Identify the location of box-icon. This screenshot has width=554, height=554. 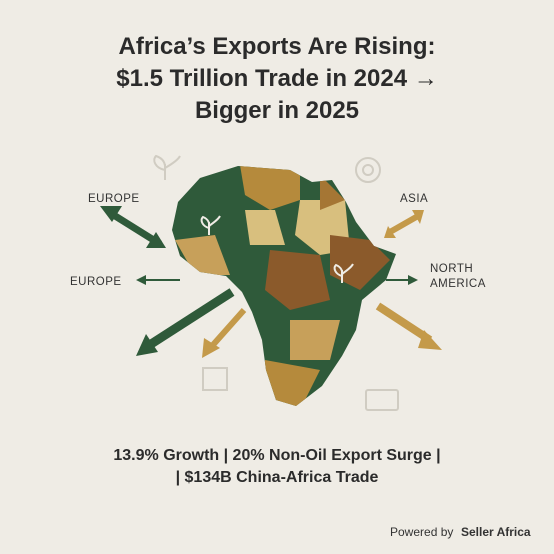
(215, 379).